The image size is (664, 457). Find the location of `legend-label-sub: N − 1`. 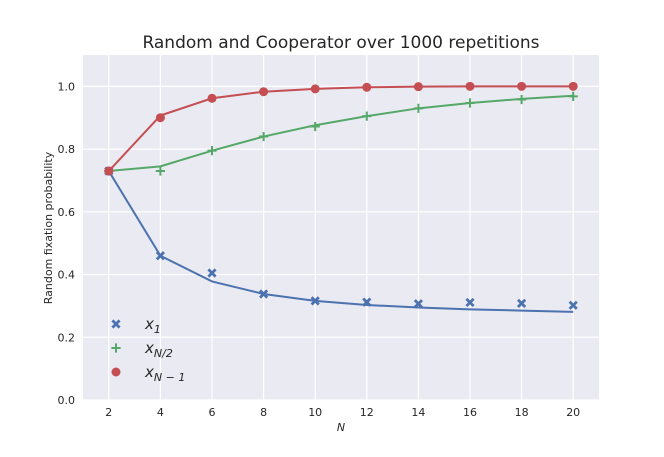

legend-label-sub: N − 1 is located at coordinates (169, 377).